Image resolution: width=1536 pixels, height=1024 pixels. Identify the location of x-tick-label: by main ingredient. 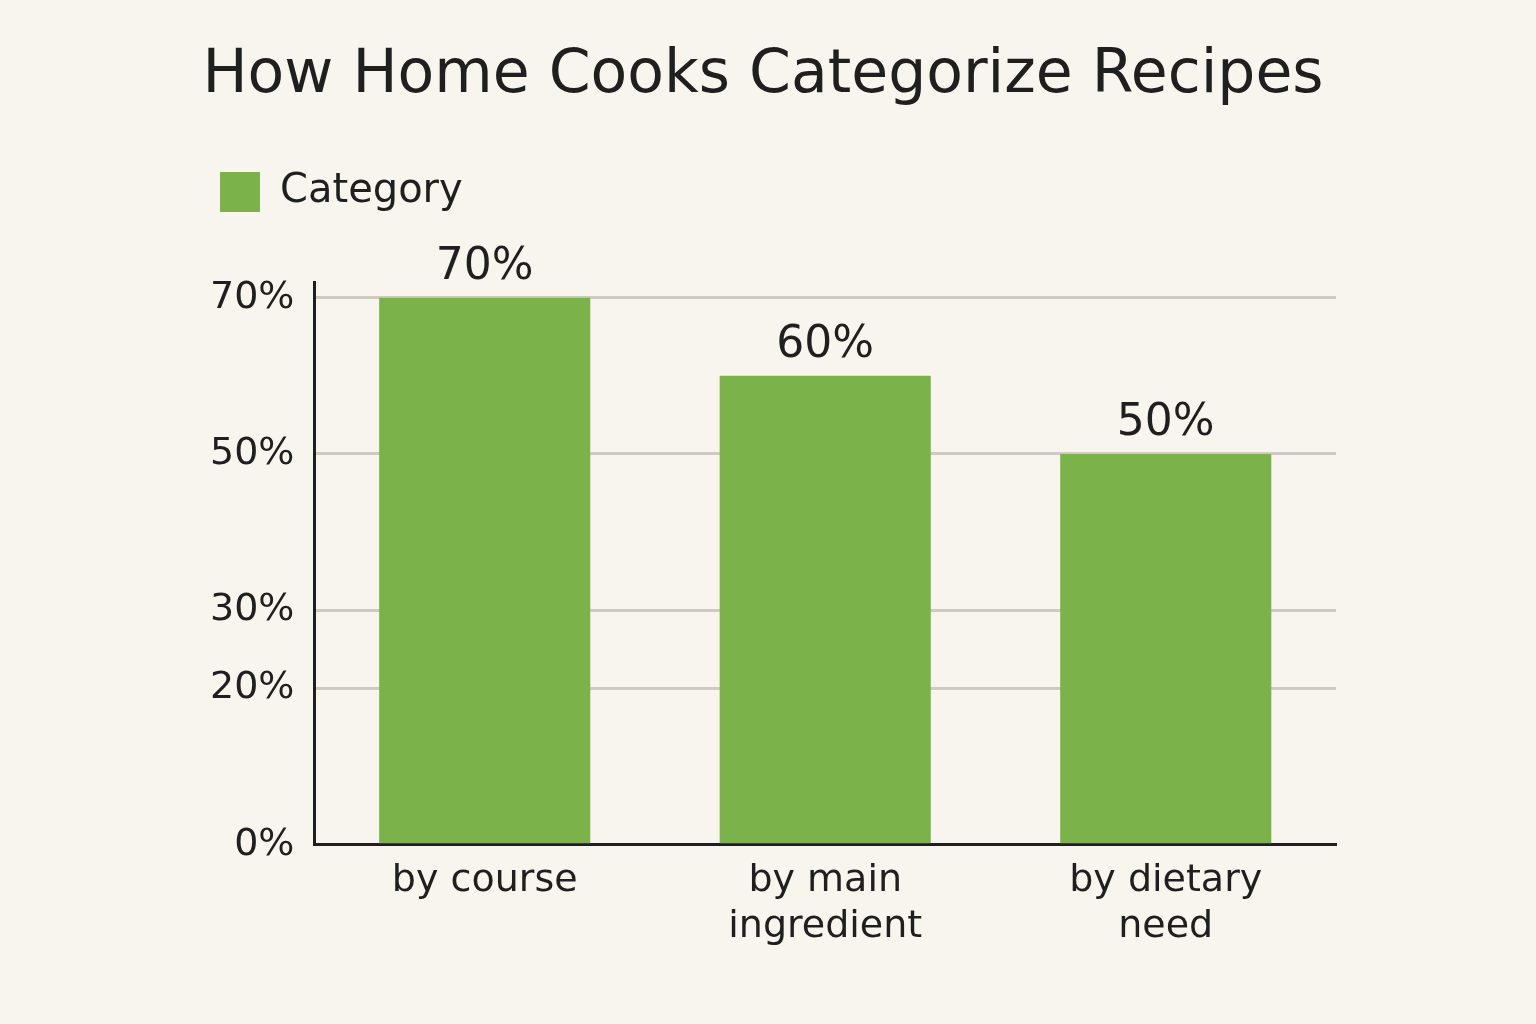
(825, 901).